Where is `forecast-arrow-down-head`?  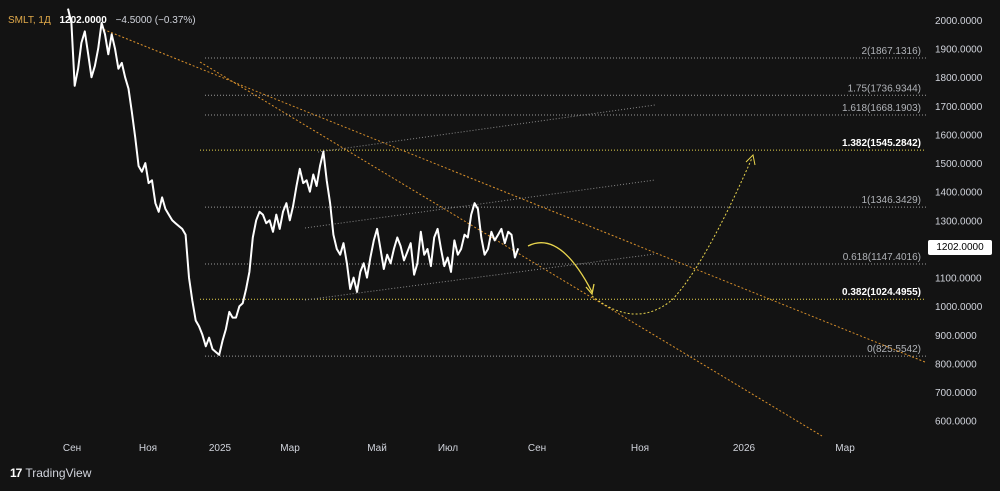
forecast-arrow-down-head is located at coordinates (590, 289).